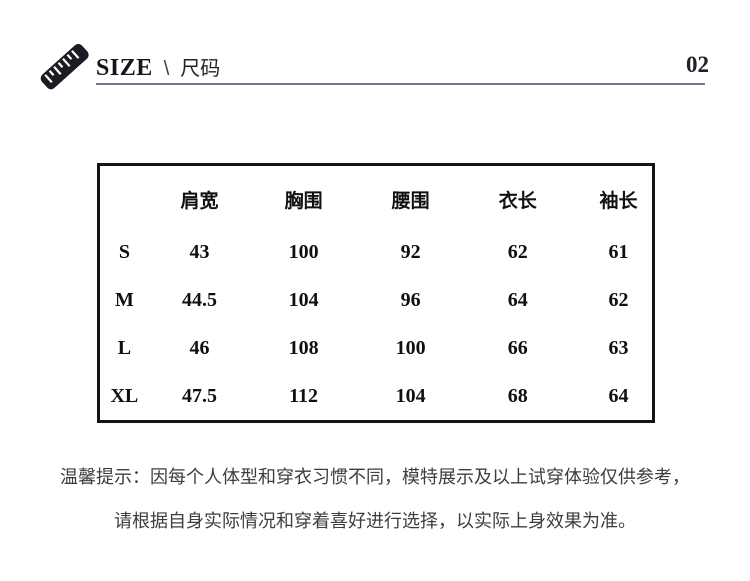  Describe the element at coordinates (517, 201) in the screenshot. I see `column-header-length: 衣长` at that location.